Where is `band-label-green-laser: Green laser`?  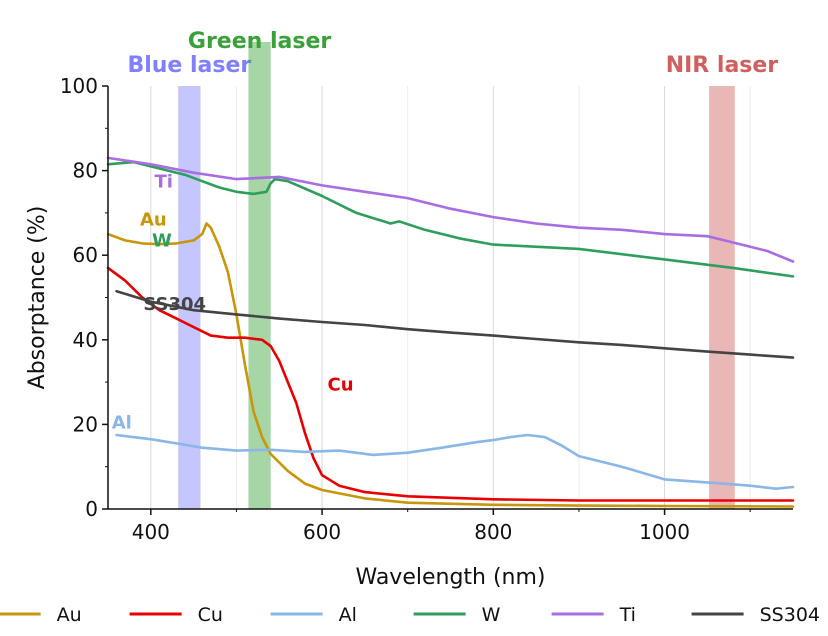
band-label-green-laser: Green laser is located at coordinates (259, 41).